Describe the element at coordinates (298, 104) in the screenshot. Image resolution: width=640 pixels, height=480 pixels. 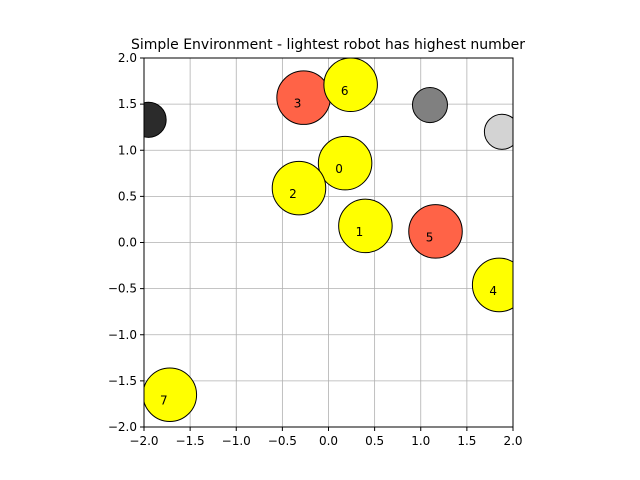
I see `robot-label-3: 3` at that location.